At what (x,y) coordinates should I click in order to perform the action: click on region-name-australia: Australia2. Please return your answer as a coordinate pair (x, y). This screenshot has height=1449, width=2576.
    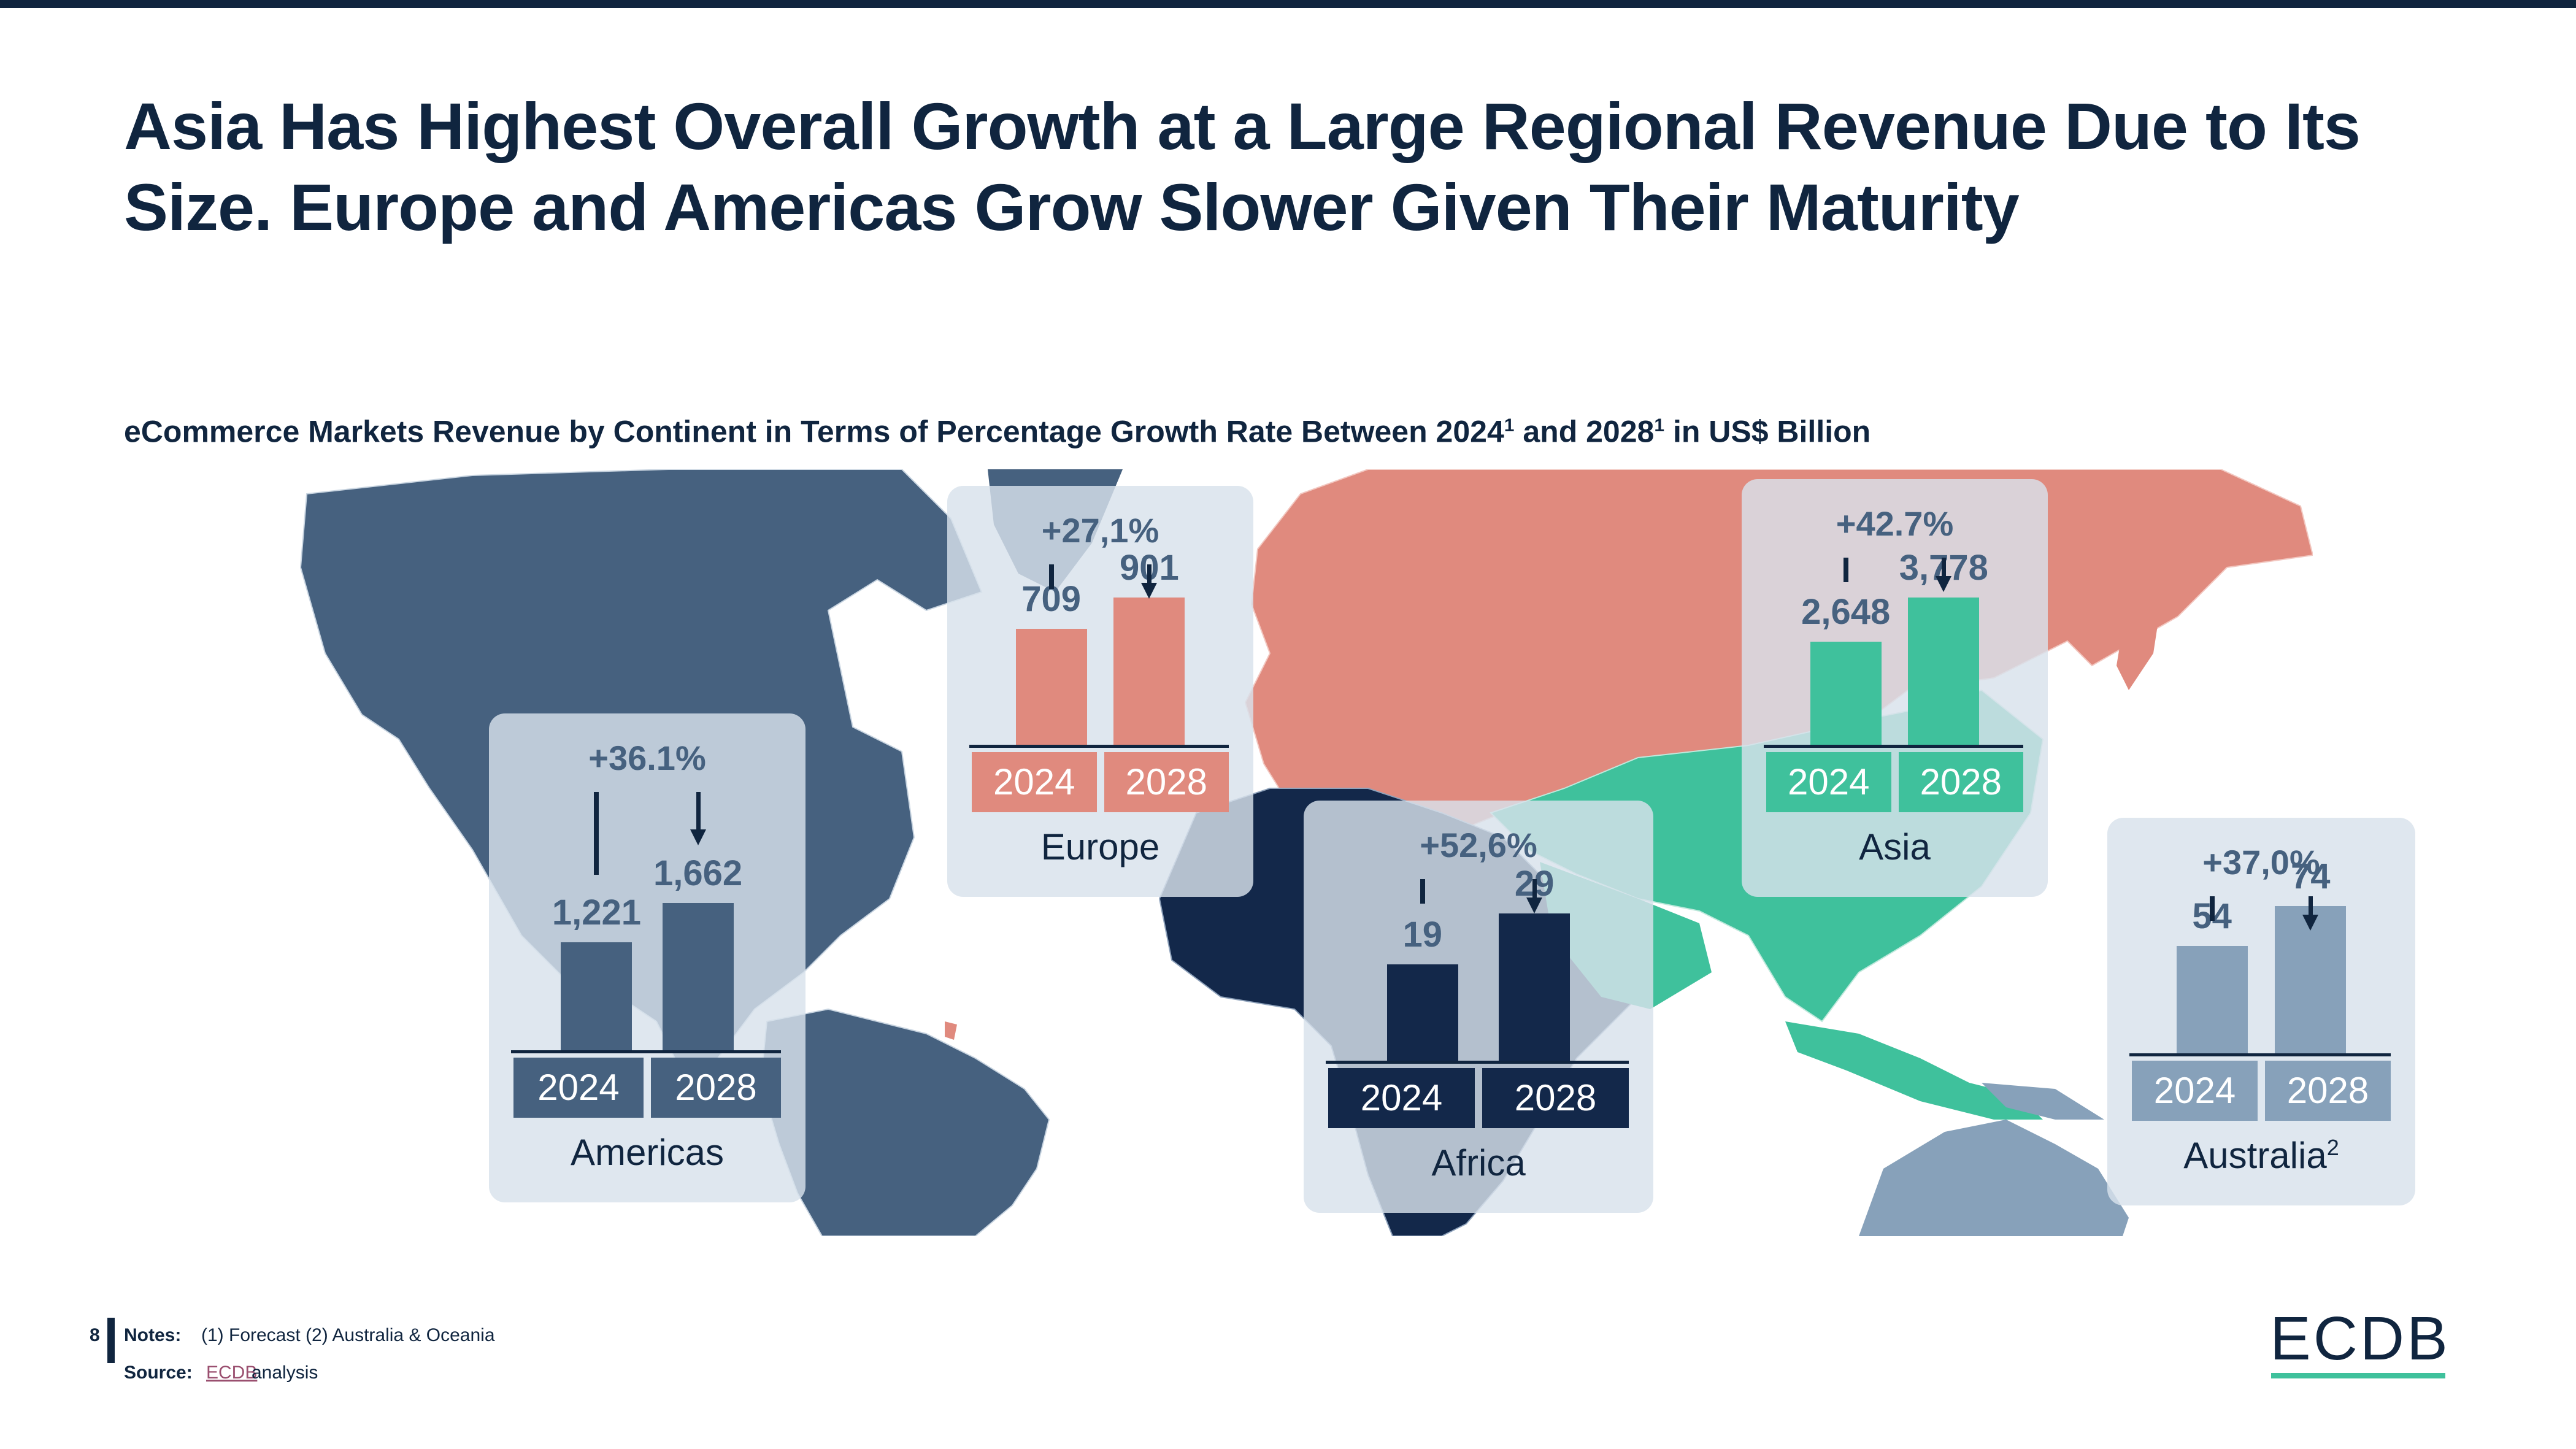
    Looking at the image, I should click on (2261, 1155).